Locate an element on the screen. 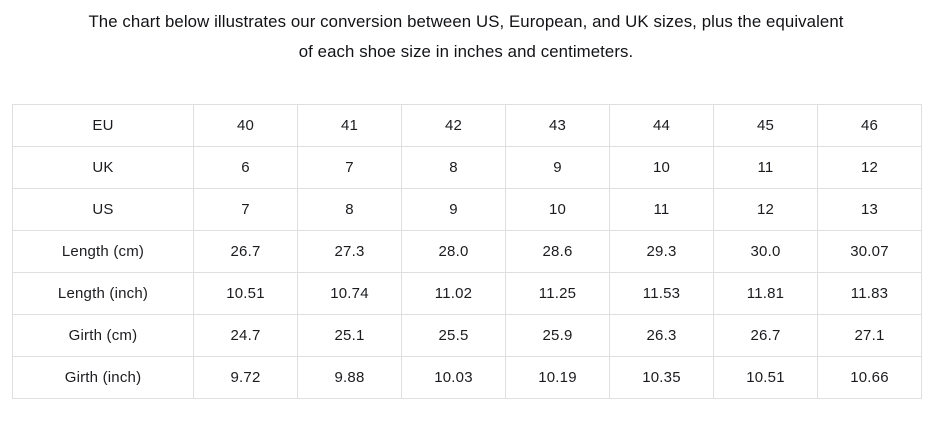 This screenshot has width=932, height=424. row-label: Length (inch) is located at coordinates (103, 293).